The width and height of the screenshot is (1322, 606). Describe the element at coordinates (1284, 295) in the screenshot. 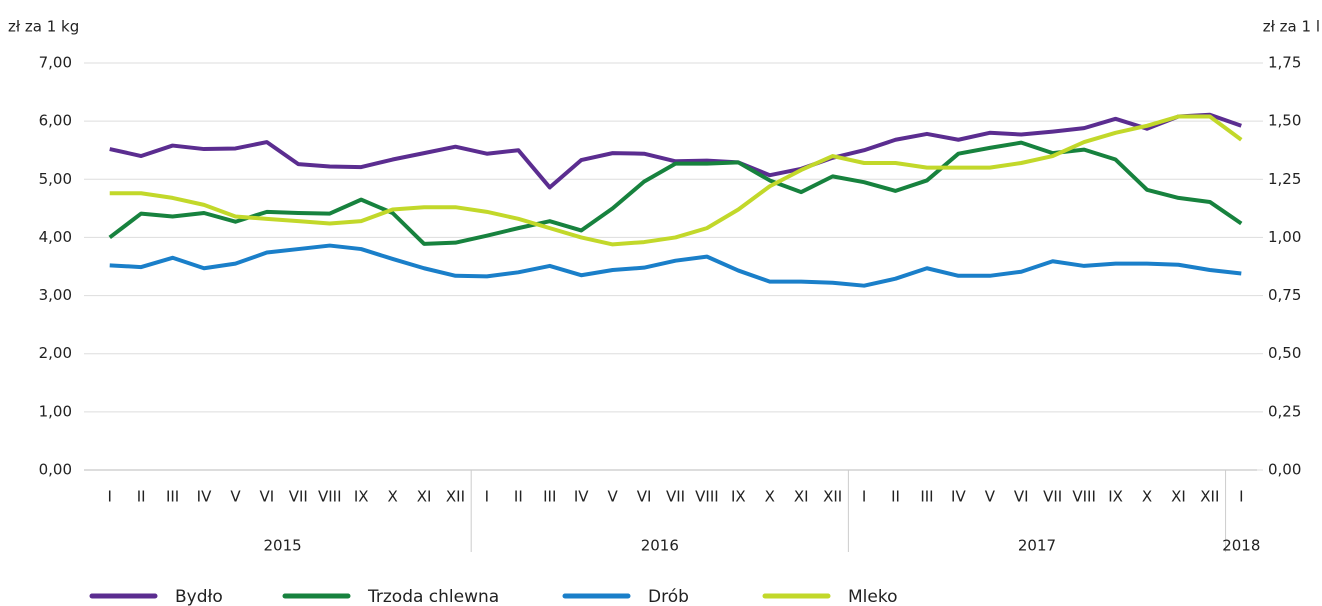

I see `y2-tick-label: 0,75` at that location.